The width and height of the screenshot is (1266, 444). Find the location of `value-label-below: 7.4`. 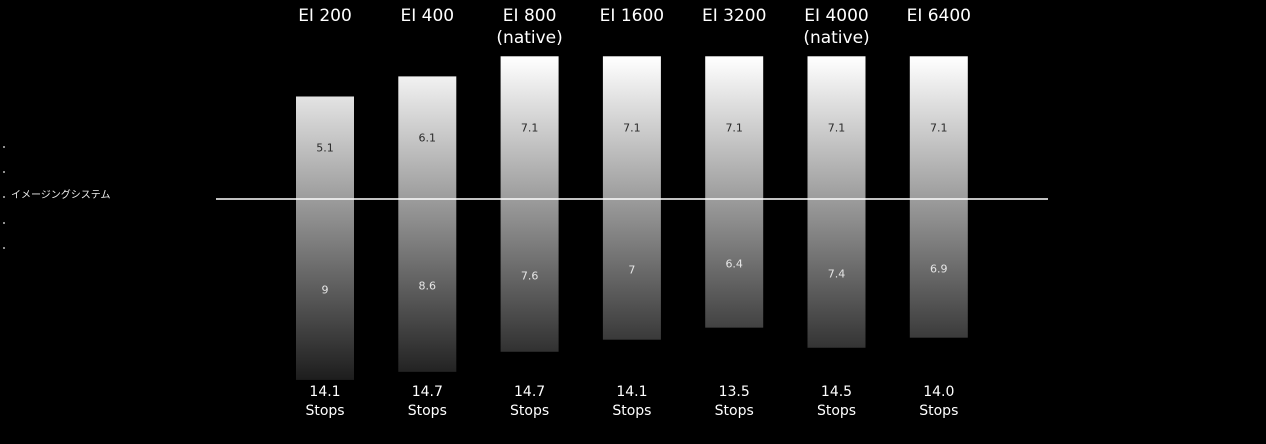

value-label-below: 7.4 is located at coordinates (837, 273).